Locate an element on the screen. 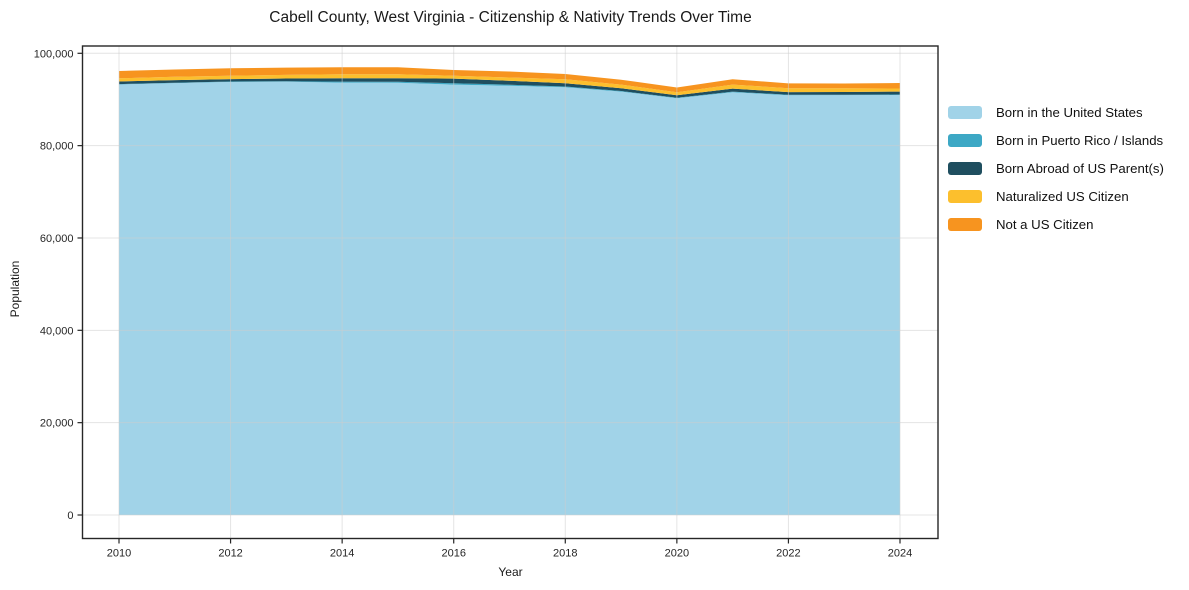  area-series-born-abroad-of-us-parent-s is located at coordinates (509, 88).